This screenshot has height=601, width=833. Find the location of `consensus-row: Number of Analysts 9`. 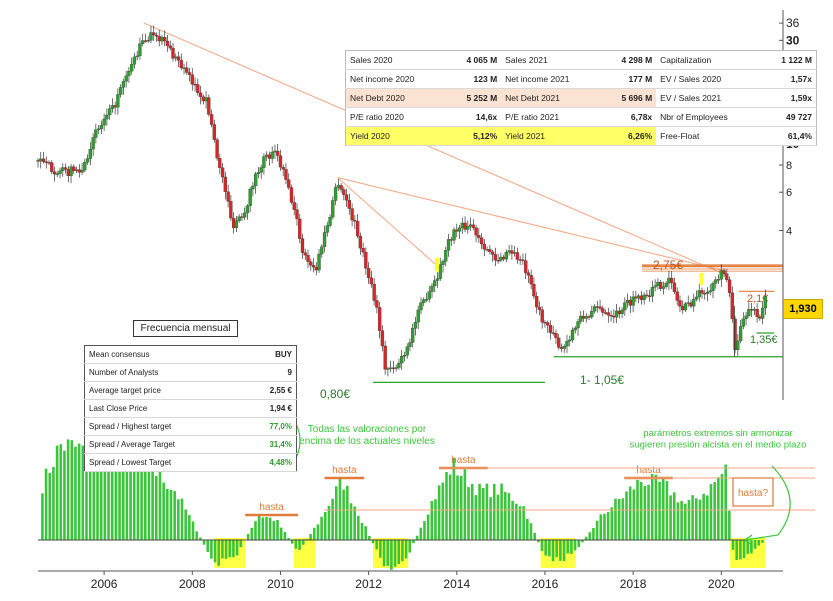

consensus-row: Number of Analysts 9 is located at coordinates (190, 372).